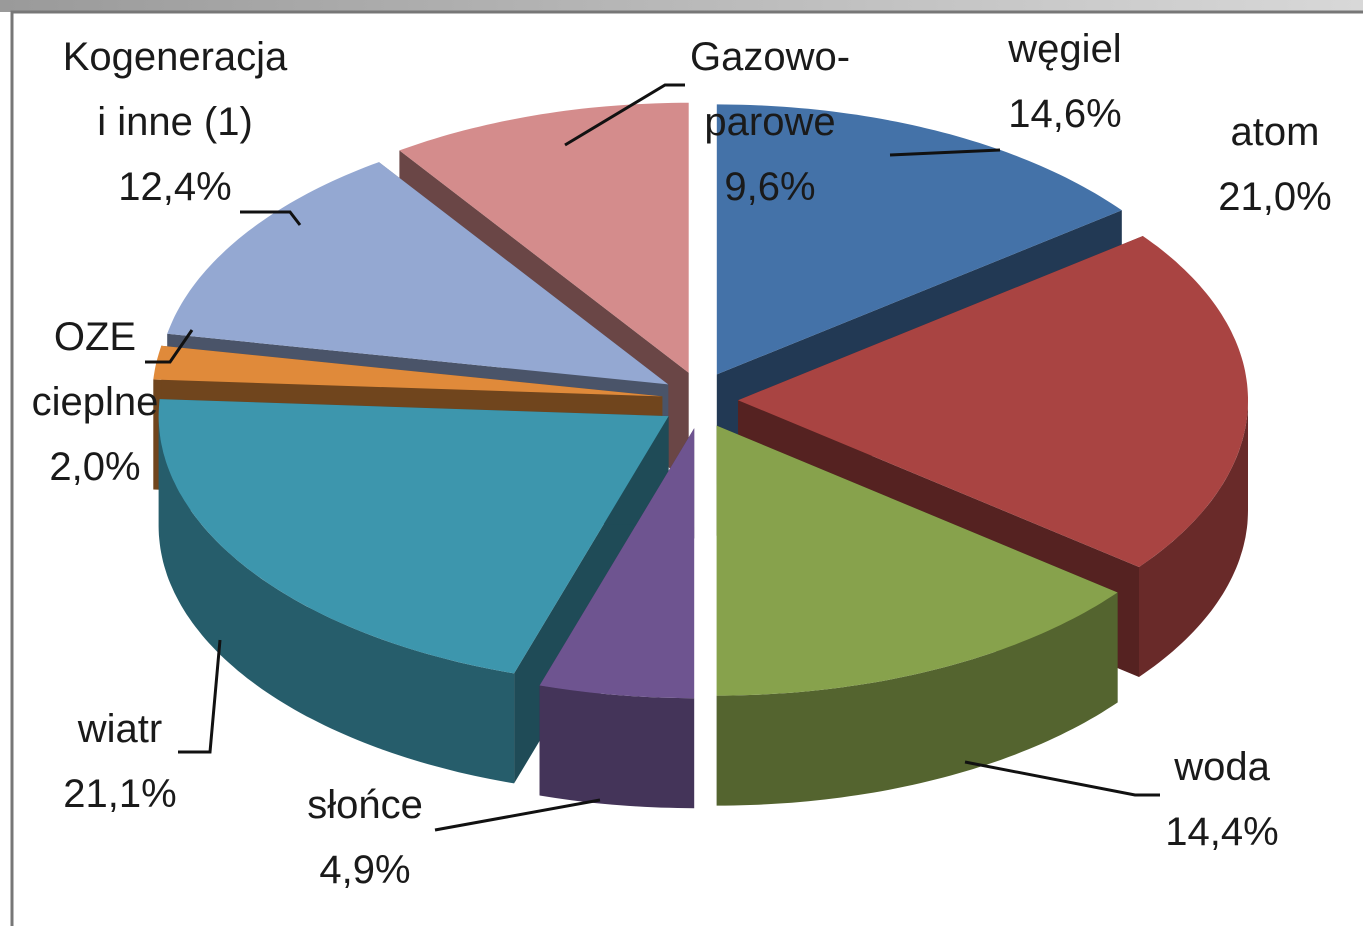  I want to click on category-label: atom, so click(1275, 132).